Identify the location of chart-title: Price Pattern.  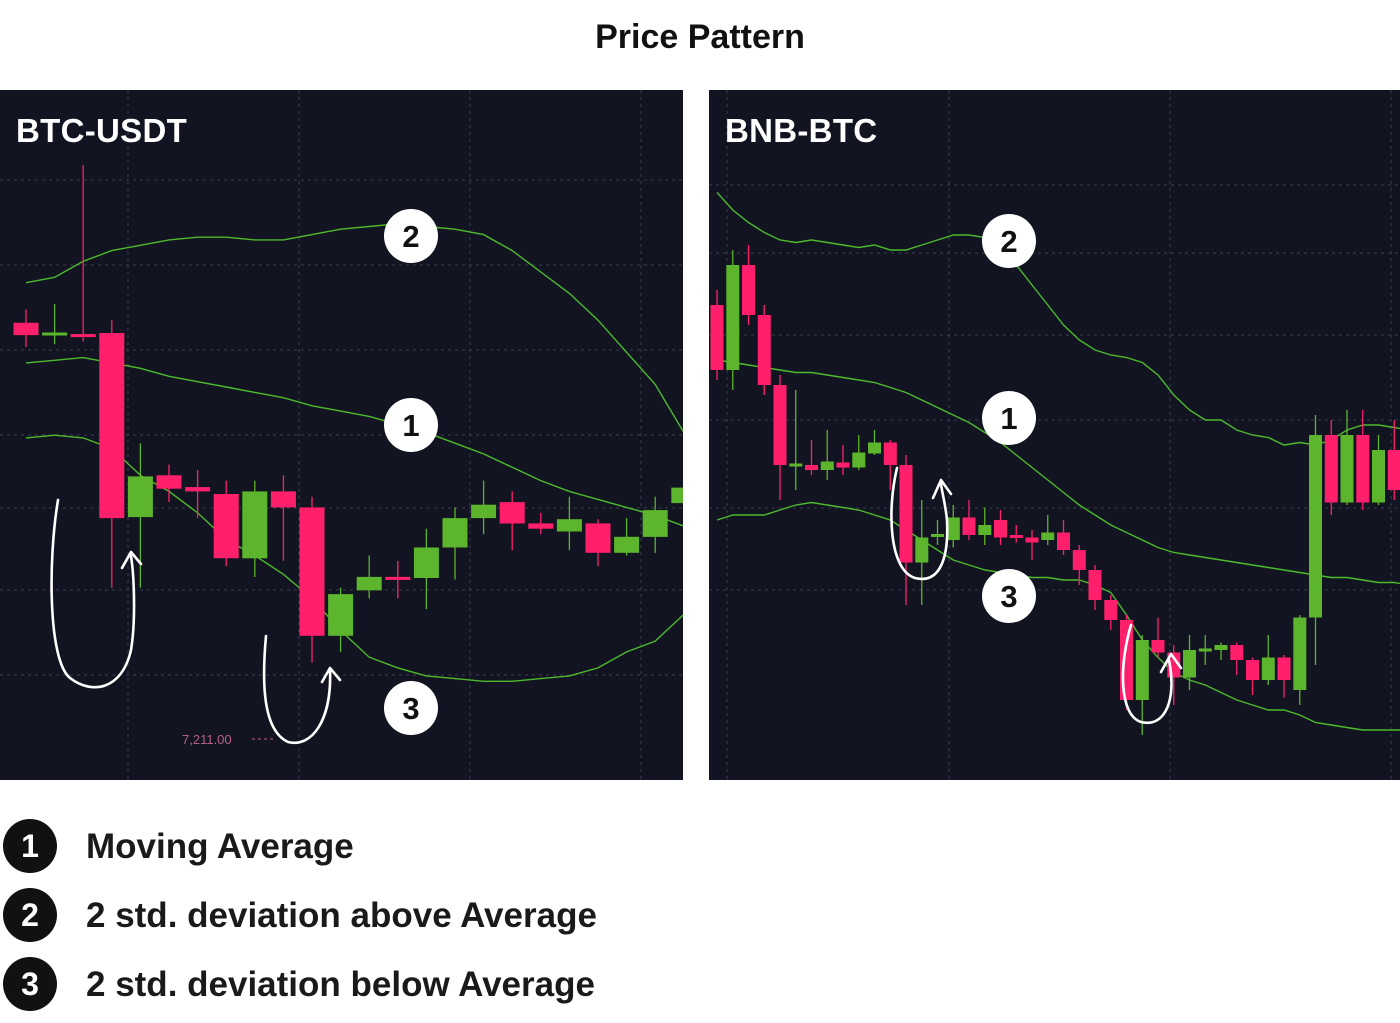
(700, 37).